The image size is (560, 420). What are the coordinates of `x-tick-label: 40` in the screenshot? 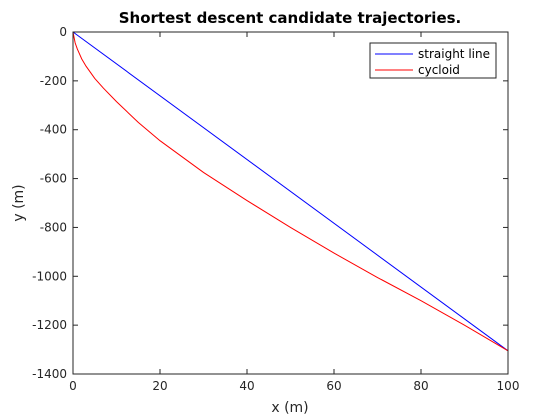 It's located at (246, 386).